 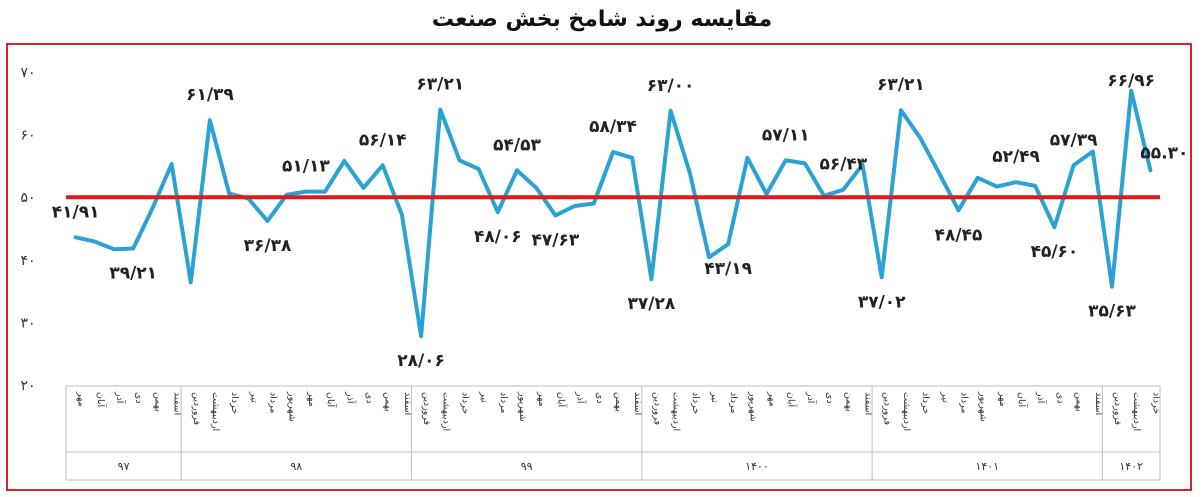 I want to click on data-label: ۳۷/۰۲, so click(x=882, y=302).